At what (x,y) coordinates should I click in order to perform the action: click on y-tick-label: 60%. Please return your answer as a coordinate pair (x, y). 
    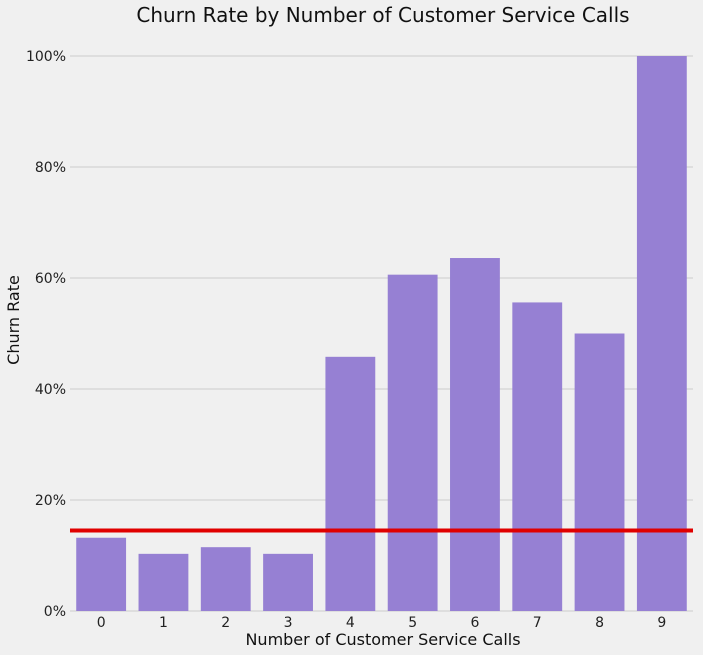
    Looking at the image, I should click on (50, 279).